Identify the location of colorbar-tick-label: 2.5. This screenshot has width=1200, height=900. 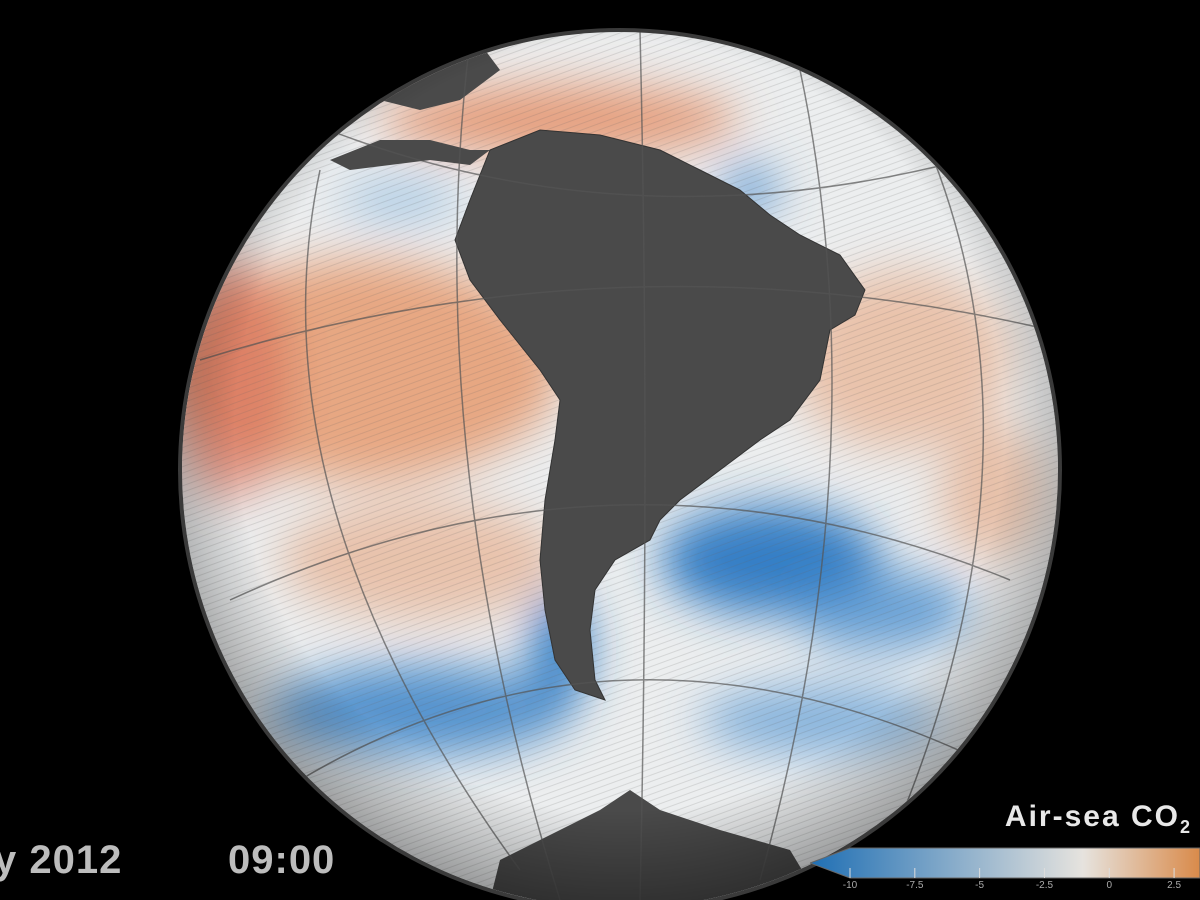
(1174, 885).